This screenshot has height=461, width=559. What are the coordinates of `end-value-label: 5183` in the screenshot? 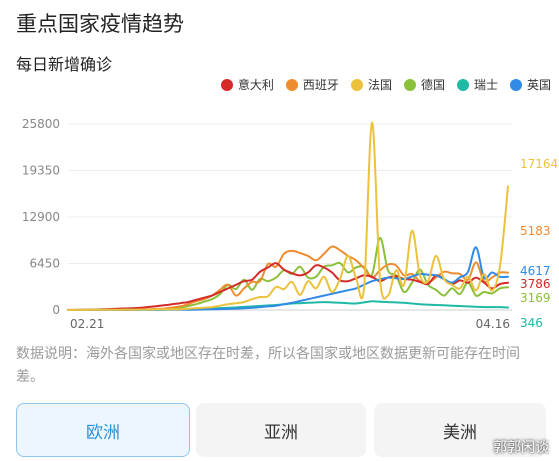 It's located at (535, 231).